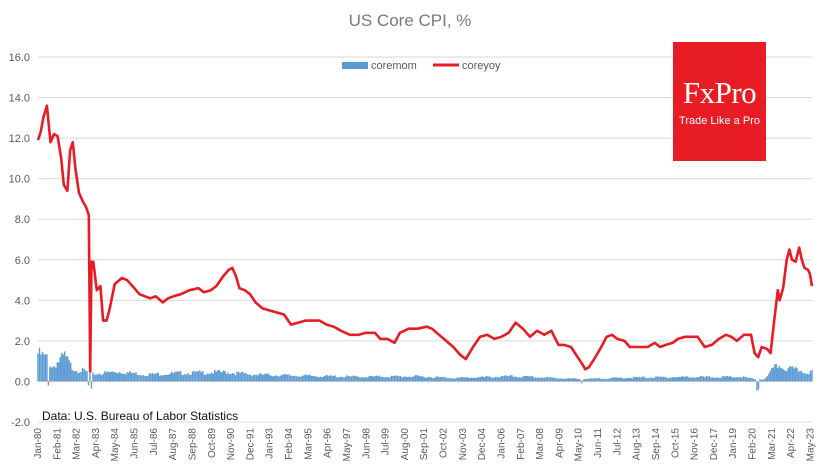 The width and height of the screenshot is (835, 471). Describe the element at coordinates (405, 444) in the screenshot. I see `x-tick-label: Aug-00` at that location.